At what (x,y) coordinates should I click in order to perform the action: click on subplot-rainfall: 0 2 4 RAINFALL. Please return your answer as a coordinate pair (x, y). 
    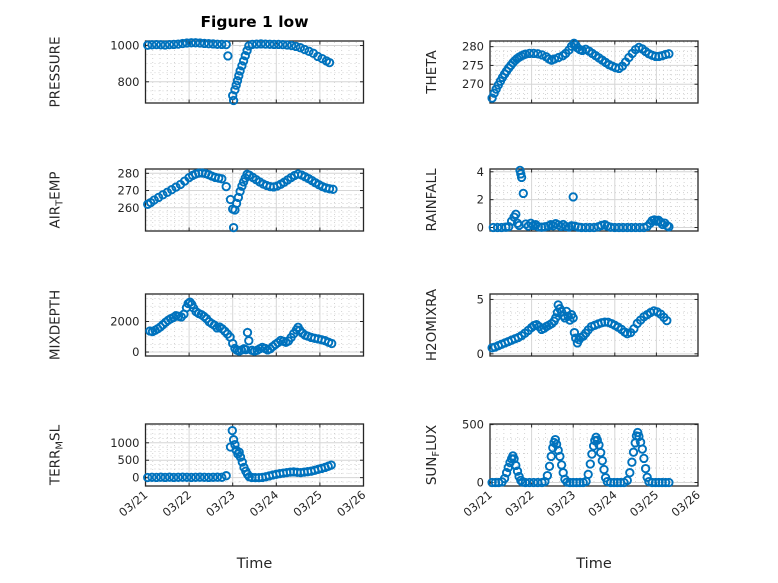
    Looking at the image, I should click on (561, 200).